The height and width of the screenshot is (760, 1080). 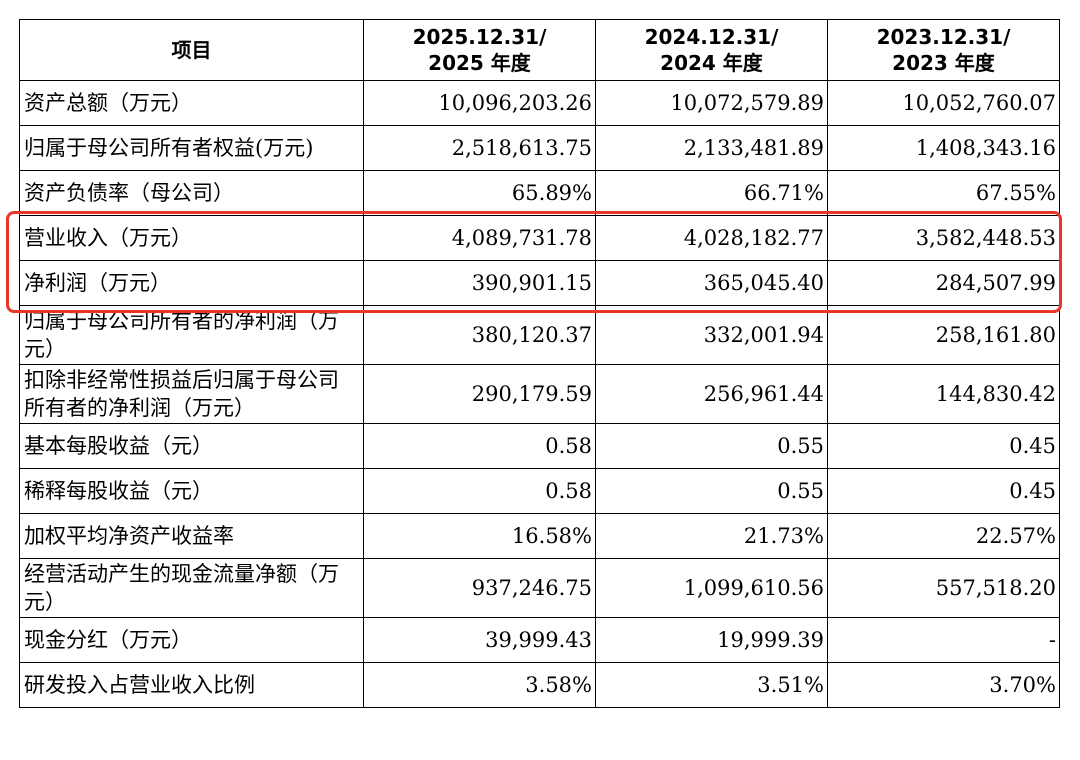 What do you see at coordinates (711, 63) in the screenshot?
I see `header-2024-year: 2024 年度` at bounding box center [711, 63].